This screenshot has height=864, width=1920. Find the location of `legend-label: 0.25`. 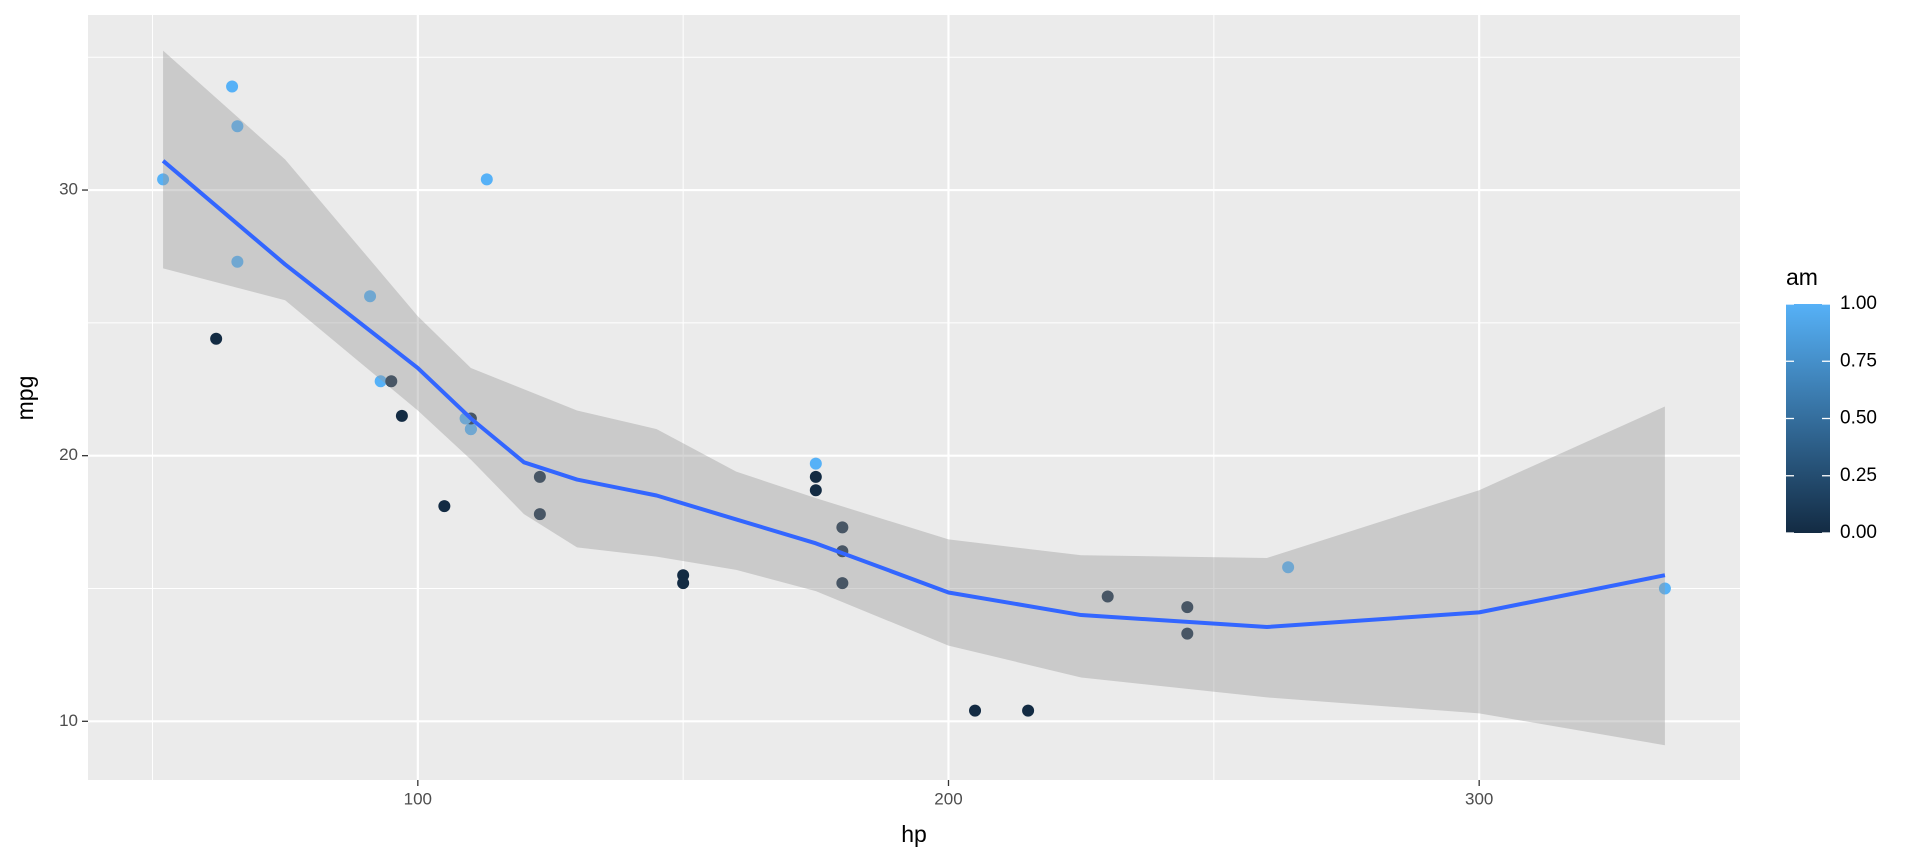

legend-label: 0.25 is located at coordinates (1858, 475).